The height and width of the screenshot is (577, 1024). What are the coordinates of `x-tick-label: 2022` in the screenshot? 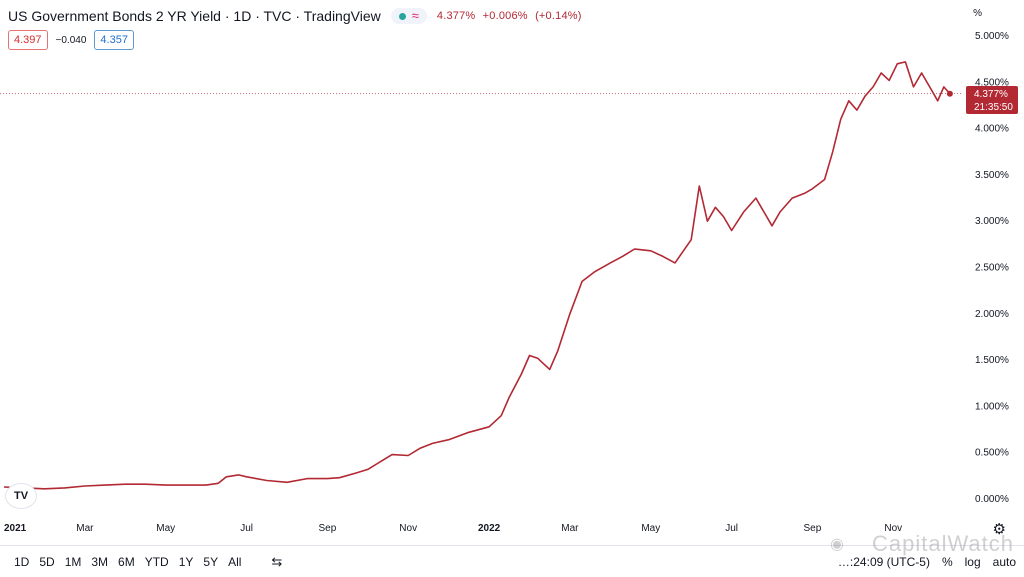 It's located at (489, 528).